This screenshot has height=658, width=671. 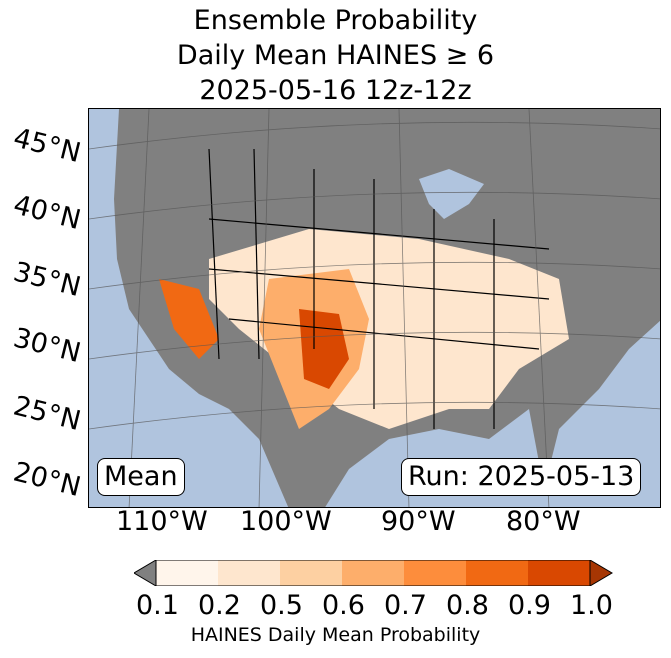 I want to click on stat-box: Mean, so click(x=141, y=477).